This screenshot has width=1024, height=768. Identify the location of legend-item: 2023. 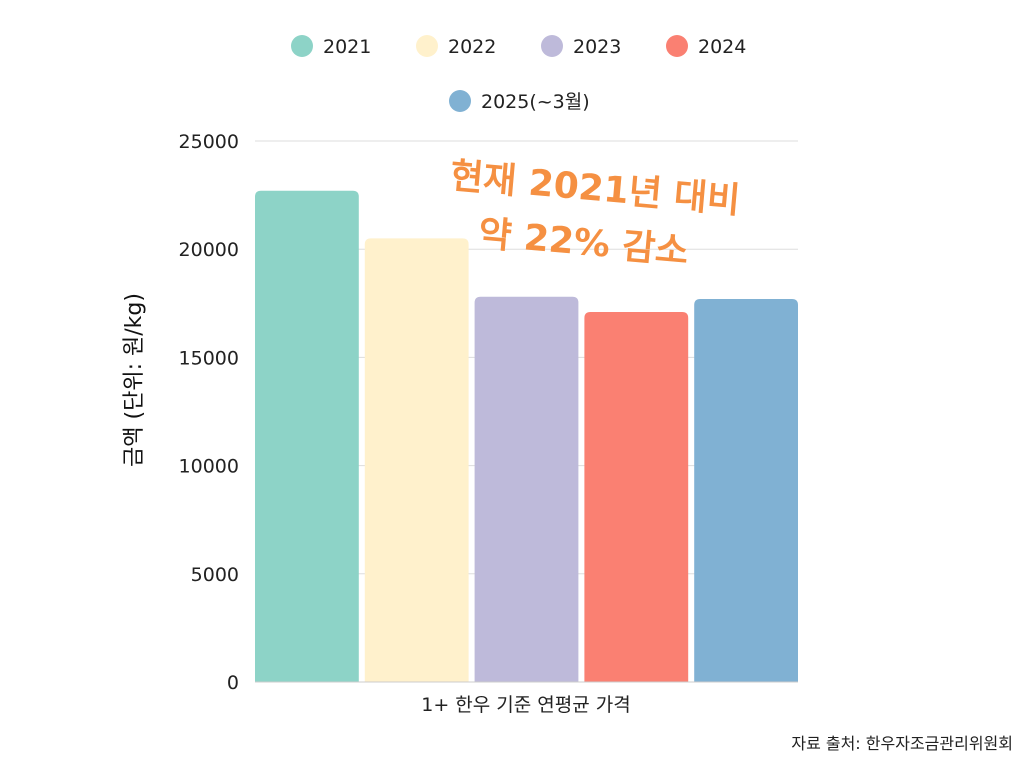
(581, 46).